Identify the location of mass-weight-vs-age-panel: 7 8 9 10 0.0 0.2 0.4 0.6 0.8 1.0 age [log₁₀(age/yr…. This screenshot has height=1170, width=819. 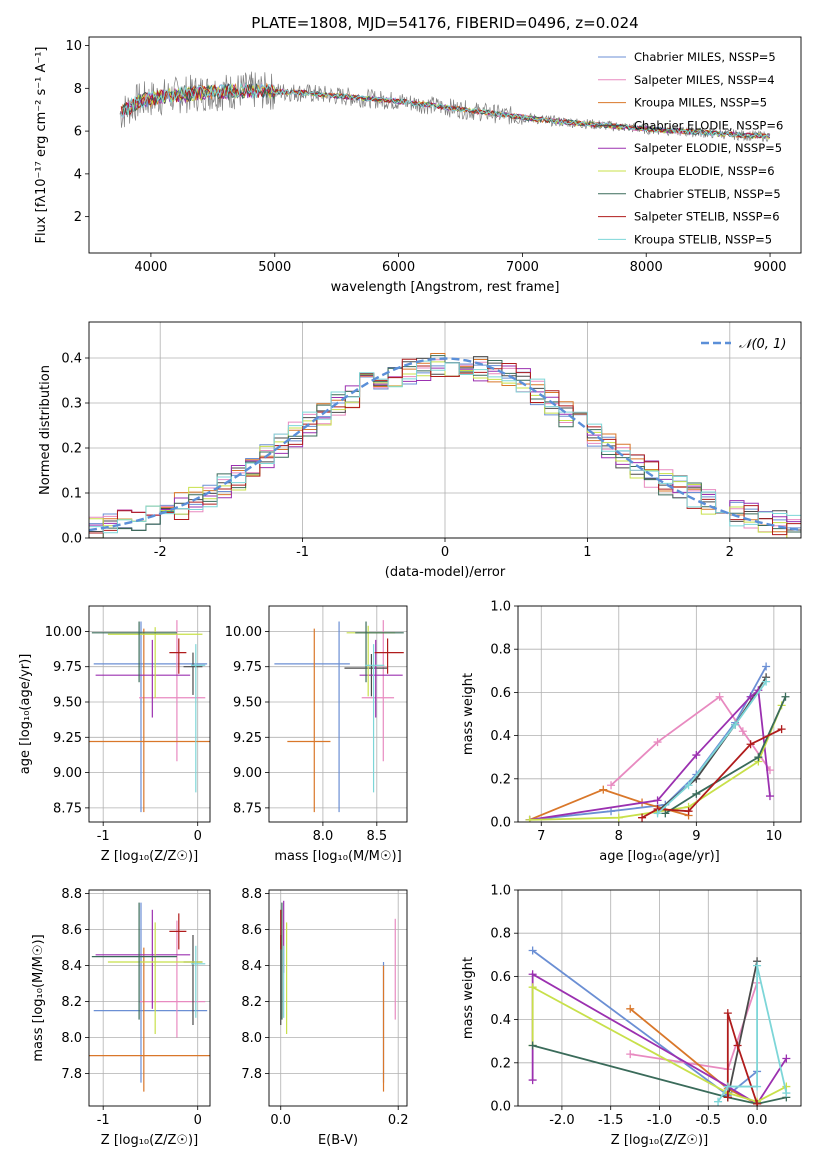
(631, 732).